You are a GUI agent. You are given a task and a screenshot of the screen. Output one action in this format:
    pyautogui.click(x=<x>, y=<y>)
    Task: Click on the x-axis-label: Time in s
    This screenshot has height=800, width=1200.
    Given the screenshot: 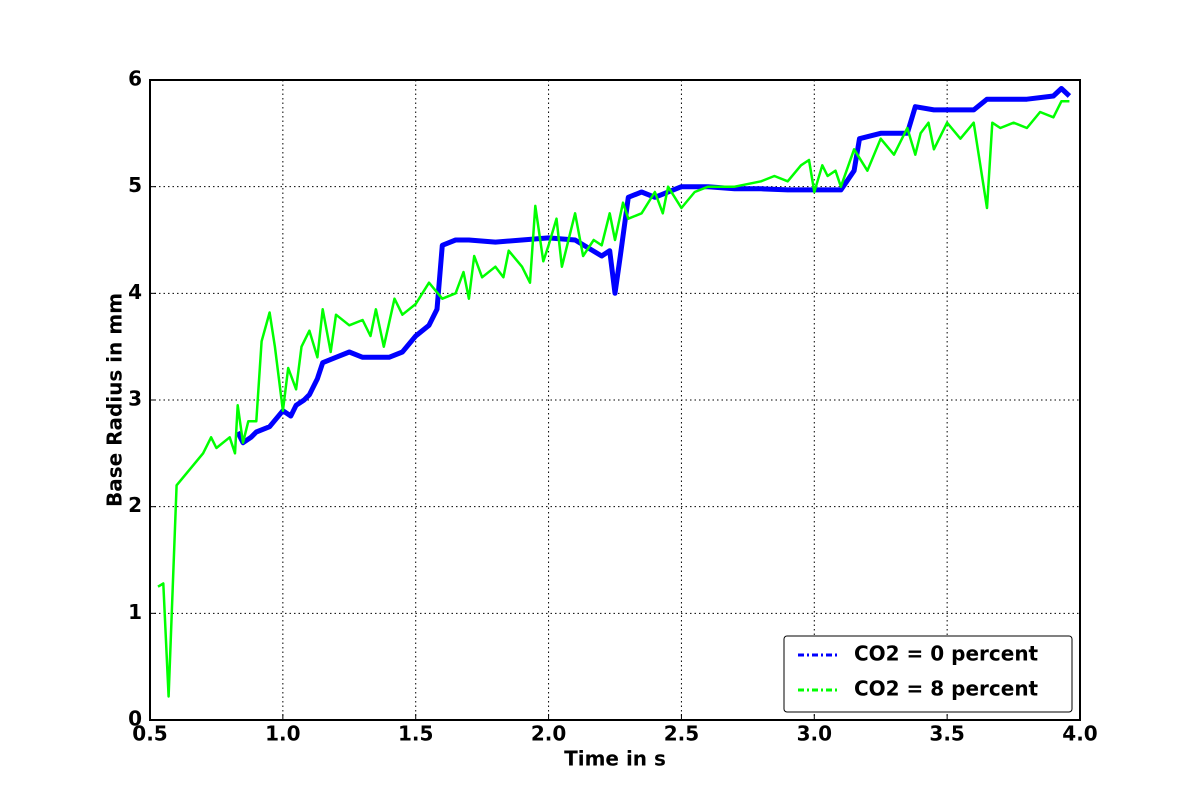 What is the action you would take?
    pyautogui.click(x=615, y=759)
    